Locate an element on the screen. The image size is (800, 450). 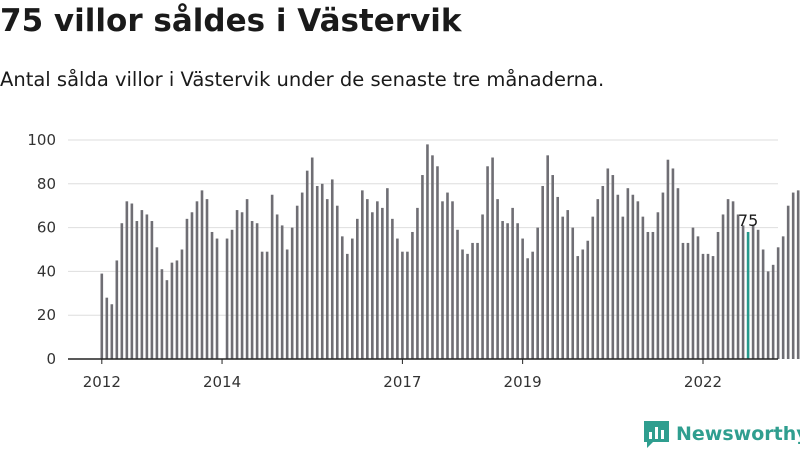
x-tick-label: 2019 is located at coordinates (523, 382).